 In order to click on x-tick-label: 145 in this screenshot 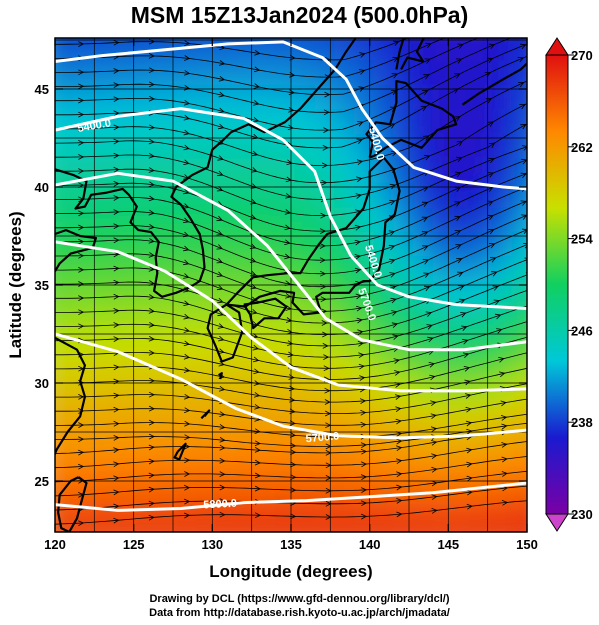, I will do `click(448, 544)`.